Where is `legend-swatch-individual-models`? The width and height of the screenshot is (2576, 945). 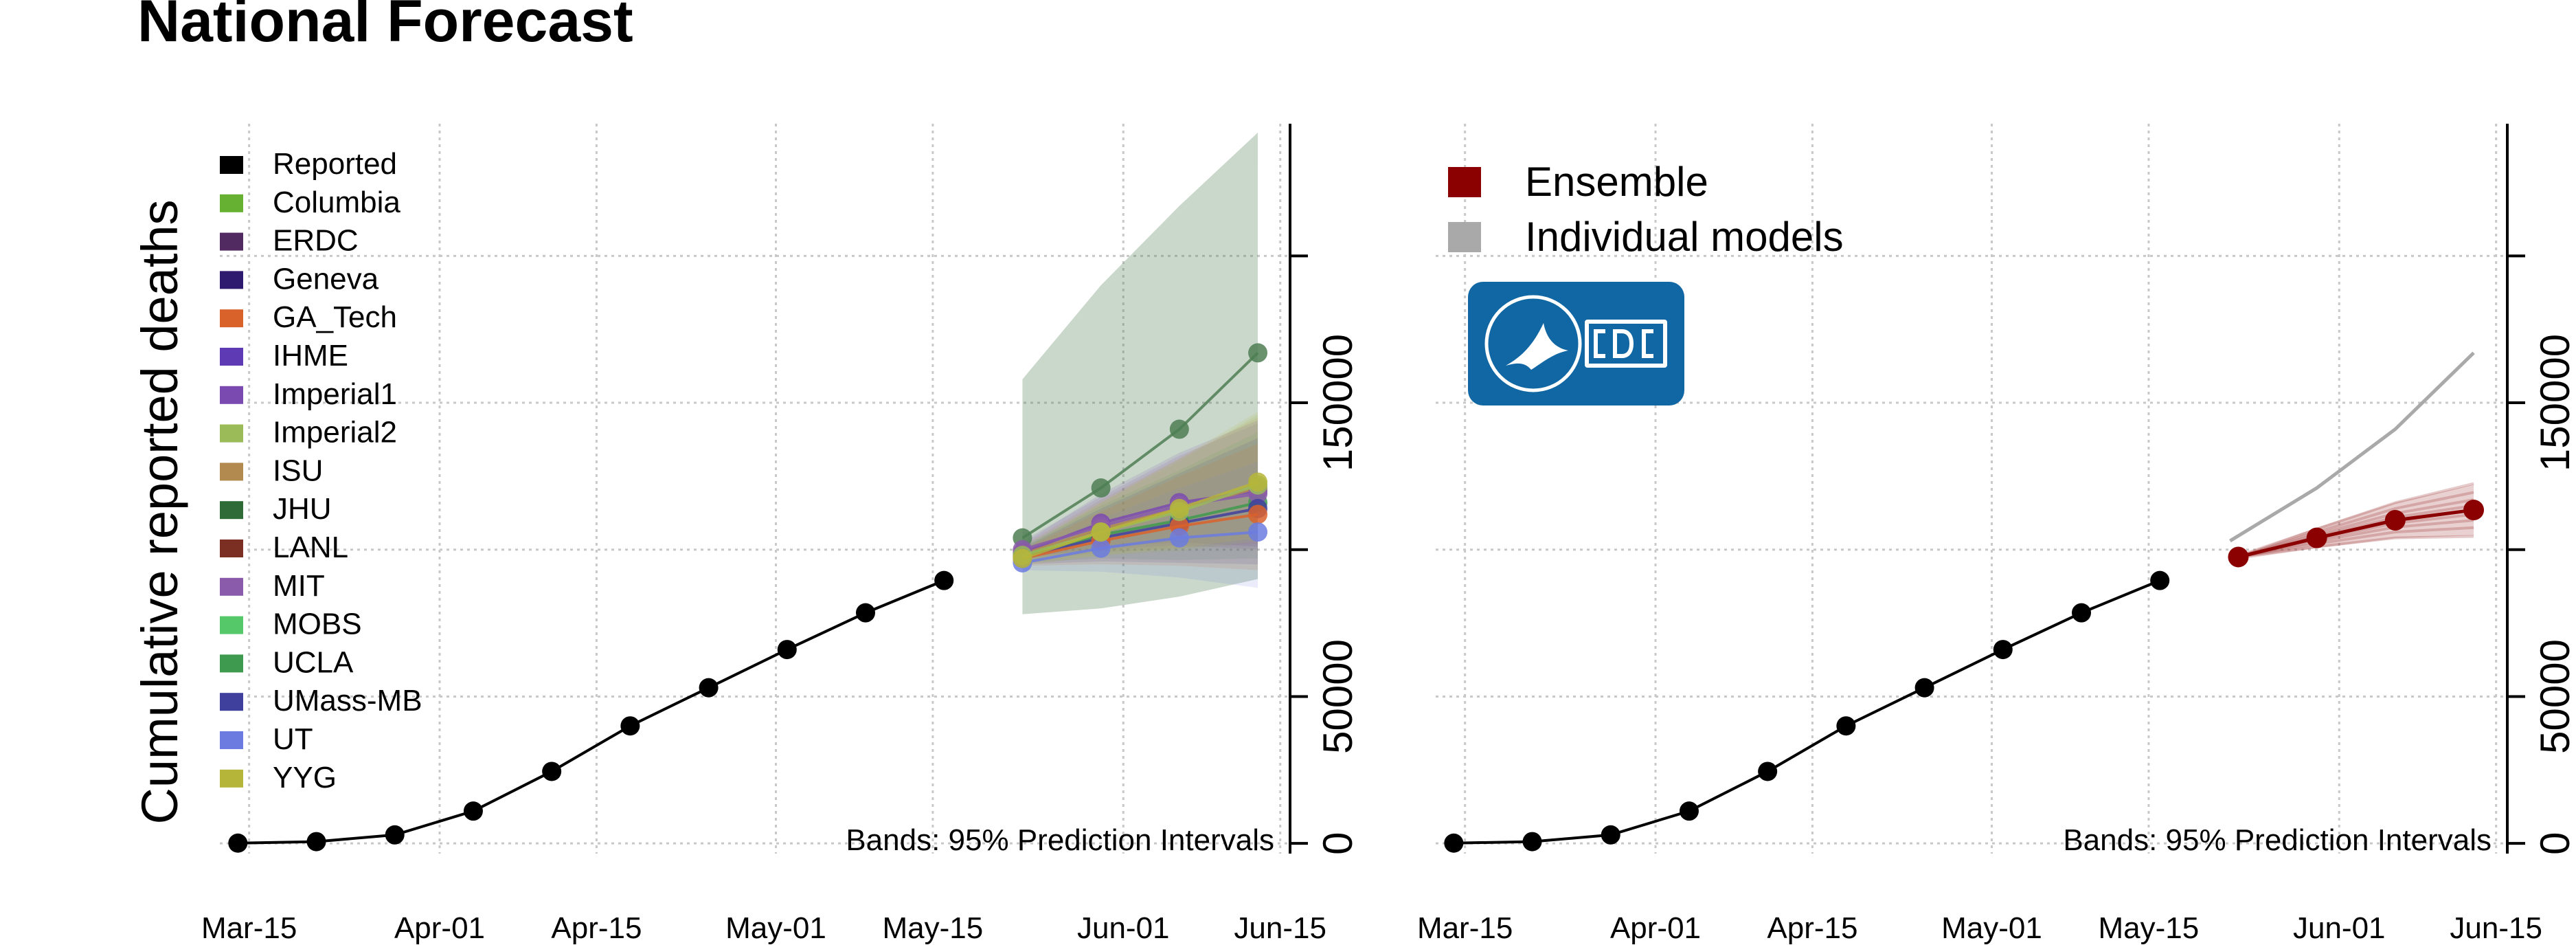
legend-swatch-individual-models is located at coordinates (1464, 237).